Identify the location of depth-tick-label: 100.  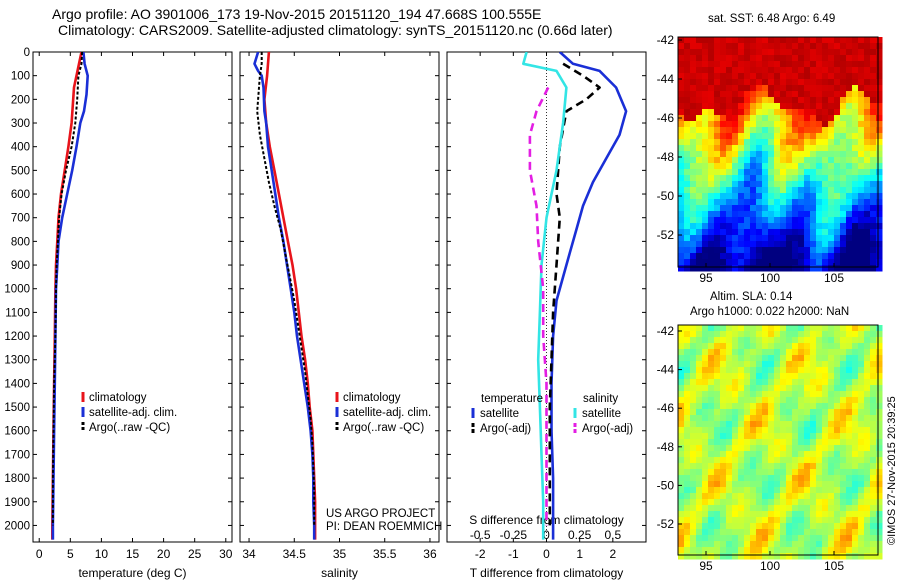
(20, 77).